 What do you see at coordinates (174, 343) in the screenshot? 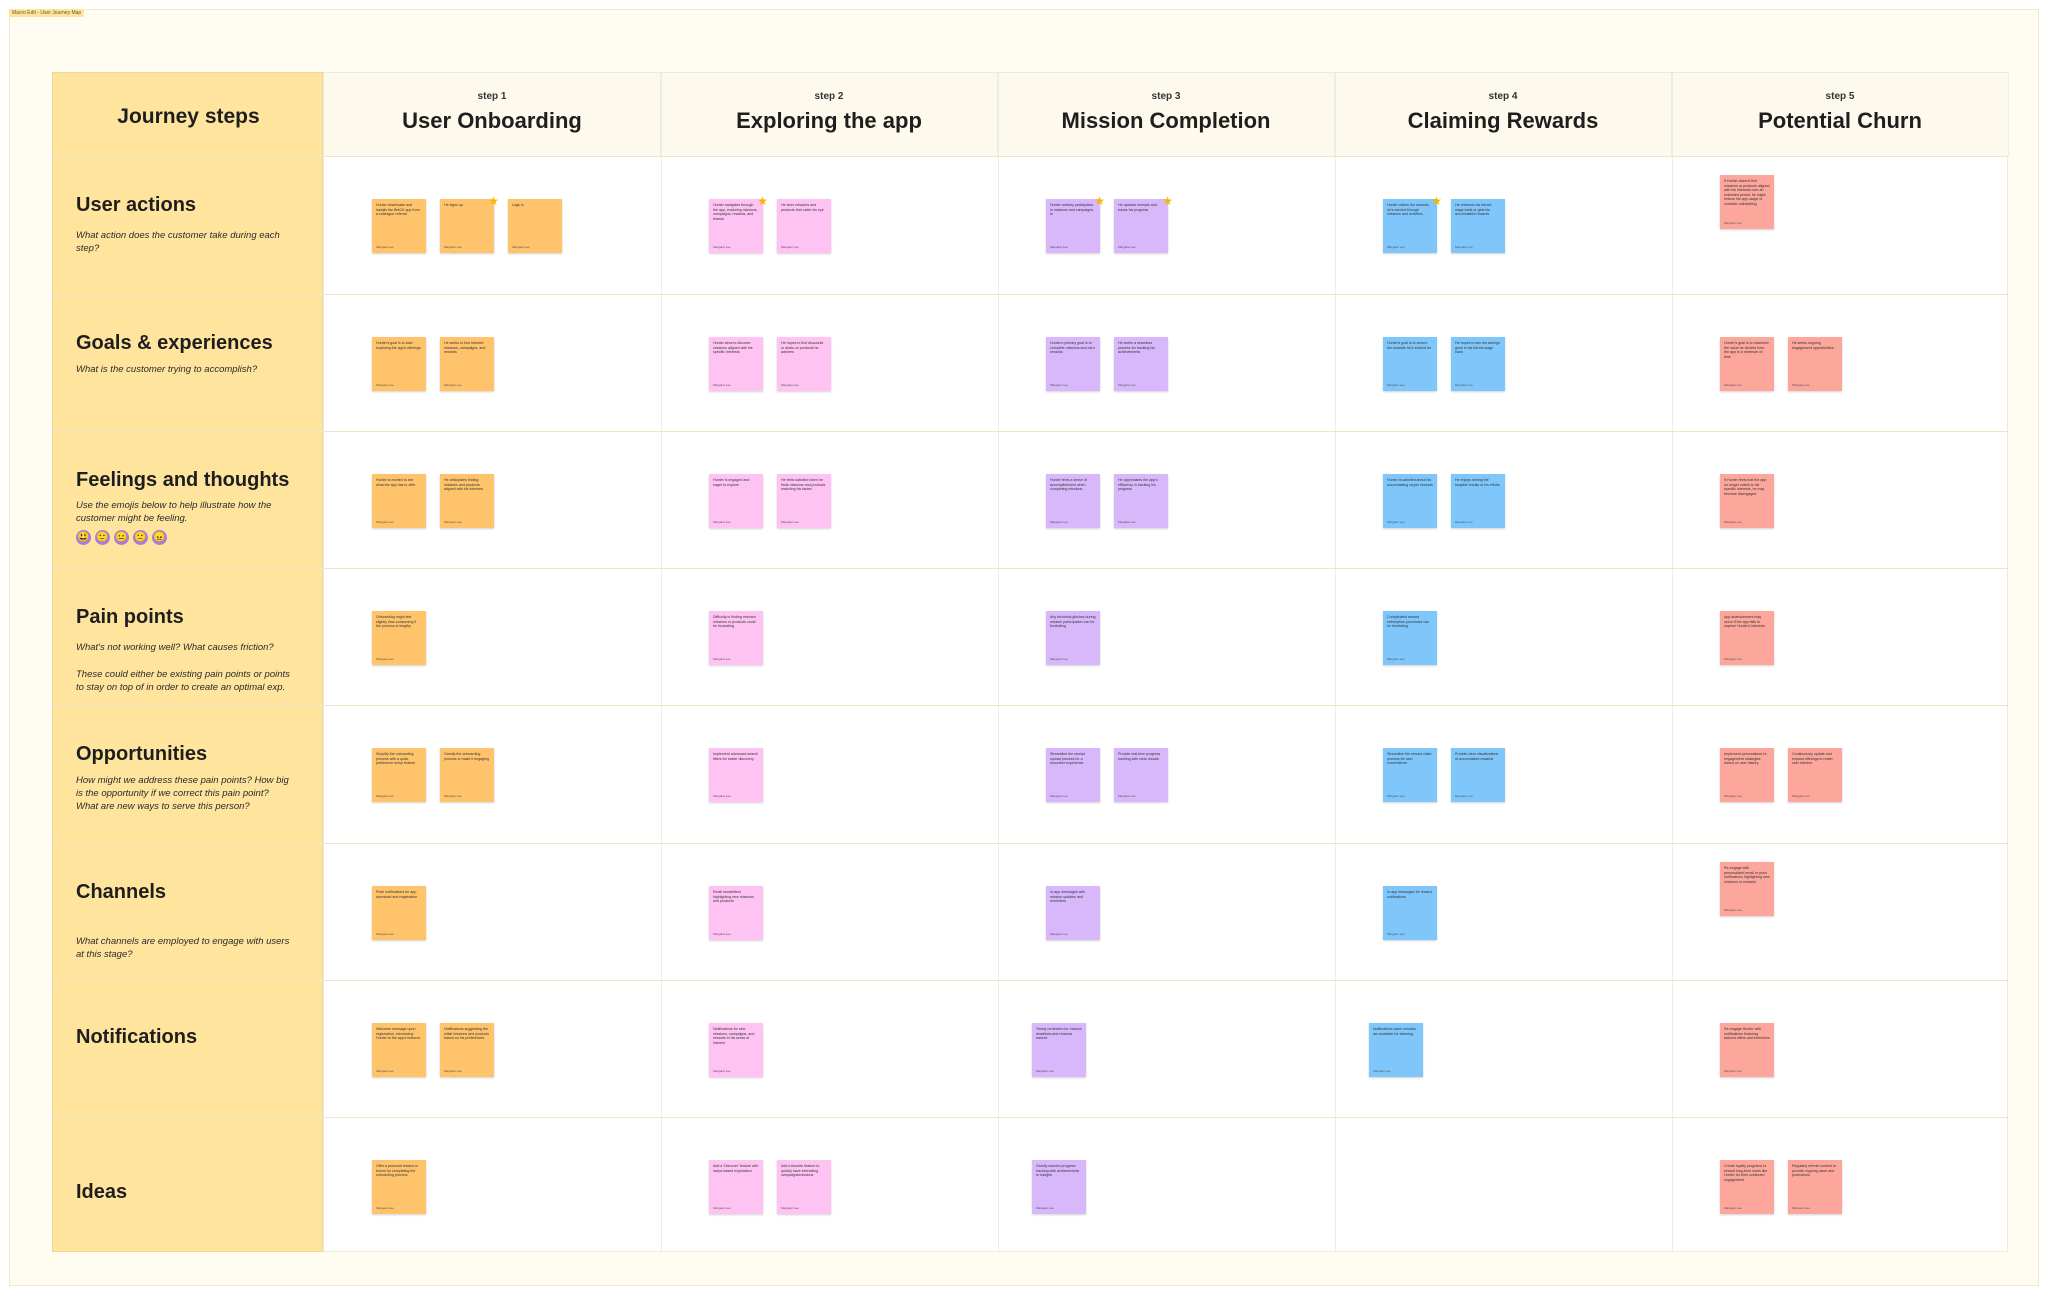
I see `row-title: Goals & experiences` at bounding box center [174, 343].